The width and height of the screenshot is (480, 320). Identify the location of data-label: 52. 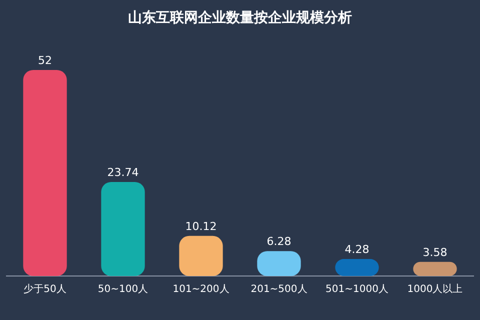
(45, 60).